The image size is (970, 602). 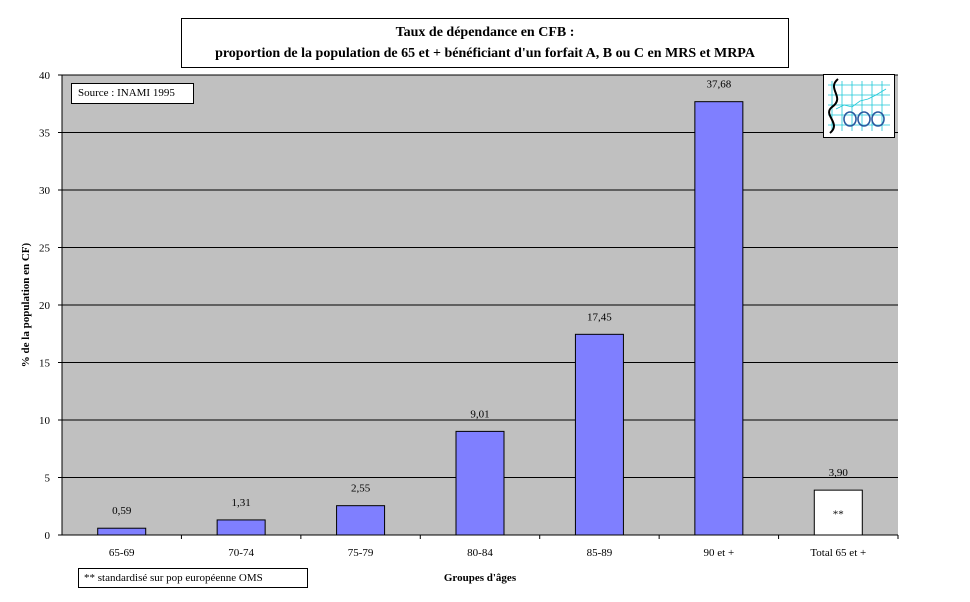 What do you see at coordinates (45, 134) in the screenshot?
I see `y-tick-label: 35` at bounding box center [45, 134].